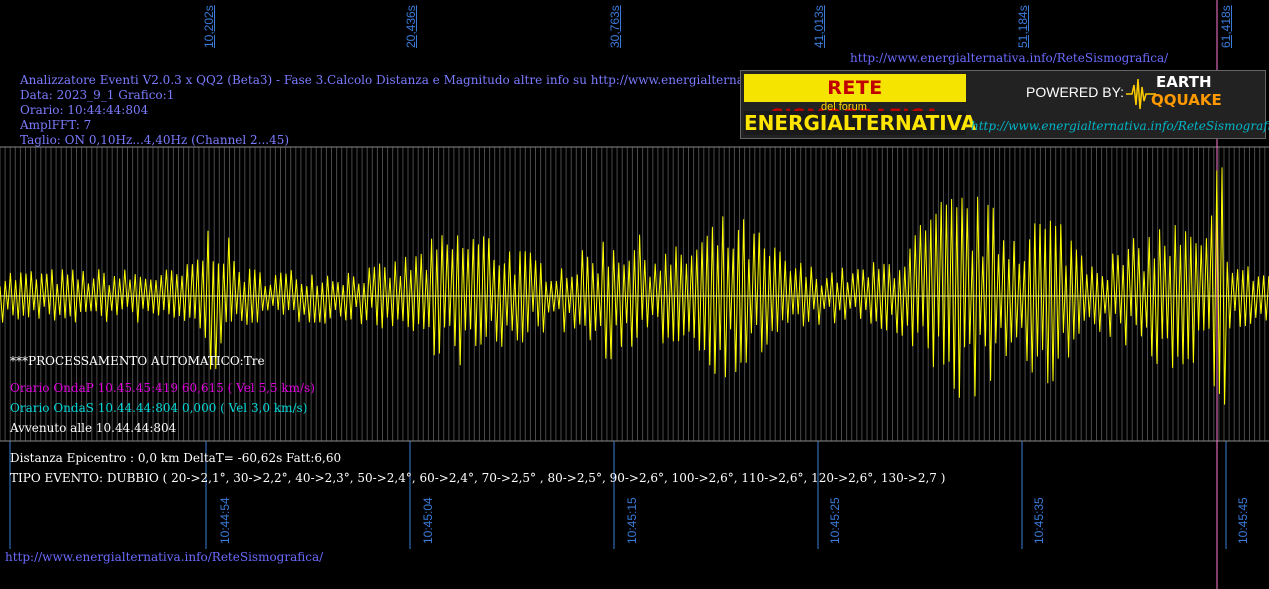  Describe the element at coordinates (137, 361) in the screenshot. I see `auto-processing-label: ***PROCESSAMENTO AUTOMATICO:Tre` at that location.